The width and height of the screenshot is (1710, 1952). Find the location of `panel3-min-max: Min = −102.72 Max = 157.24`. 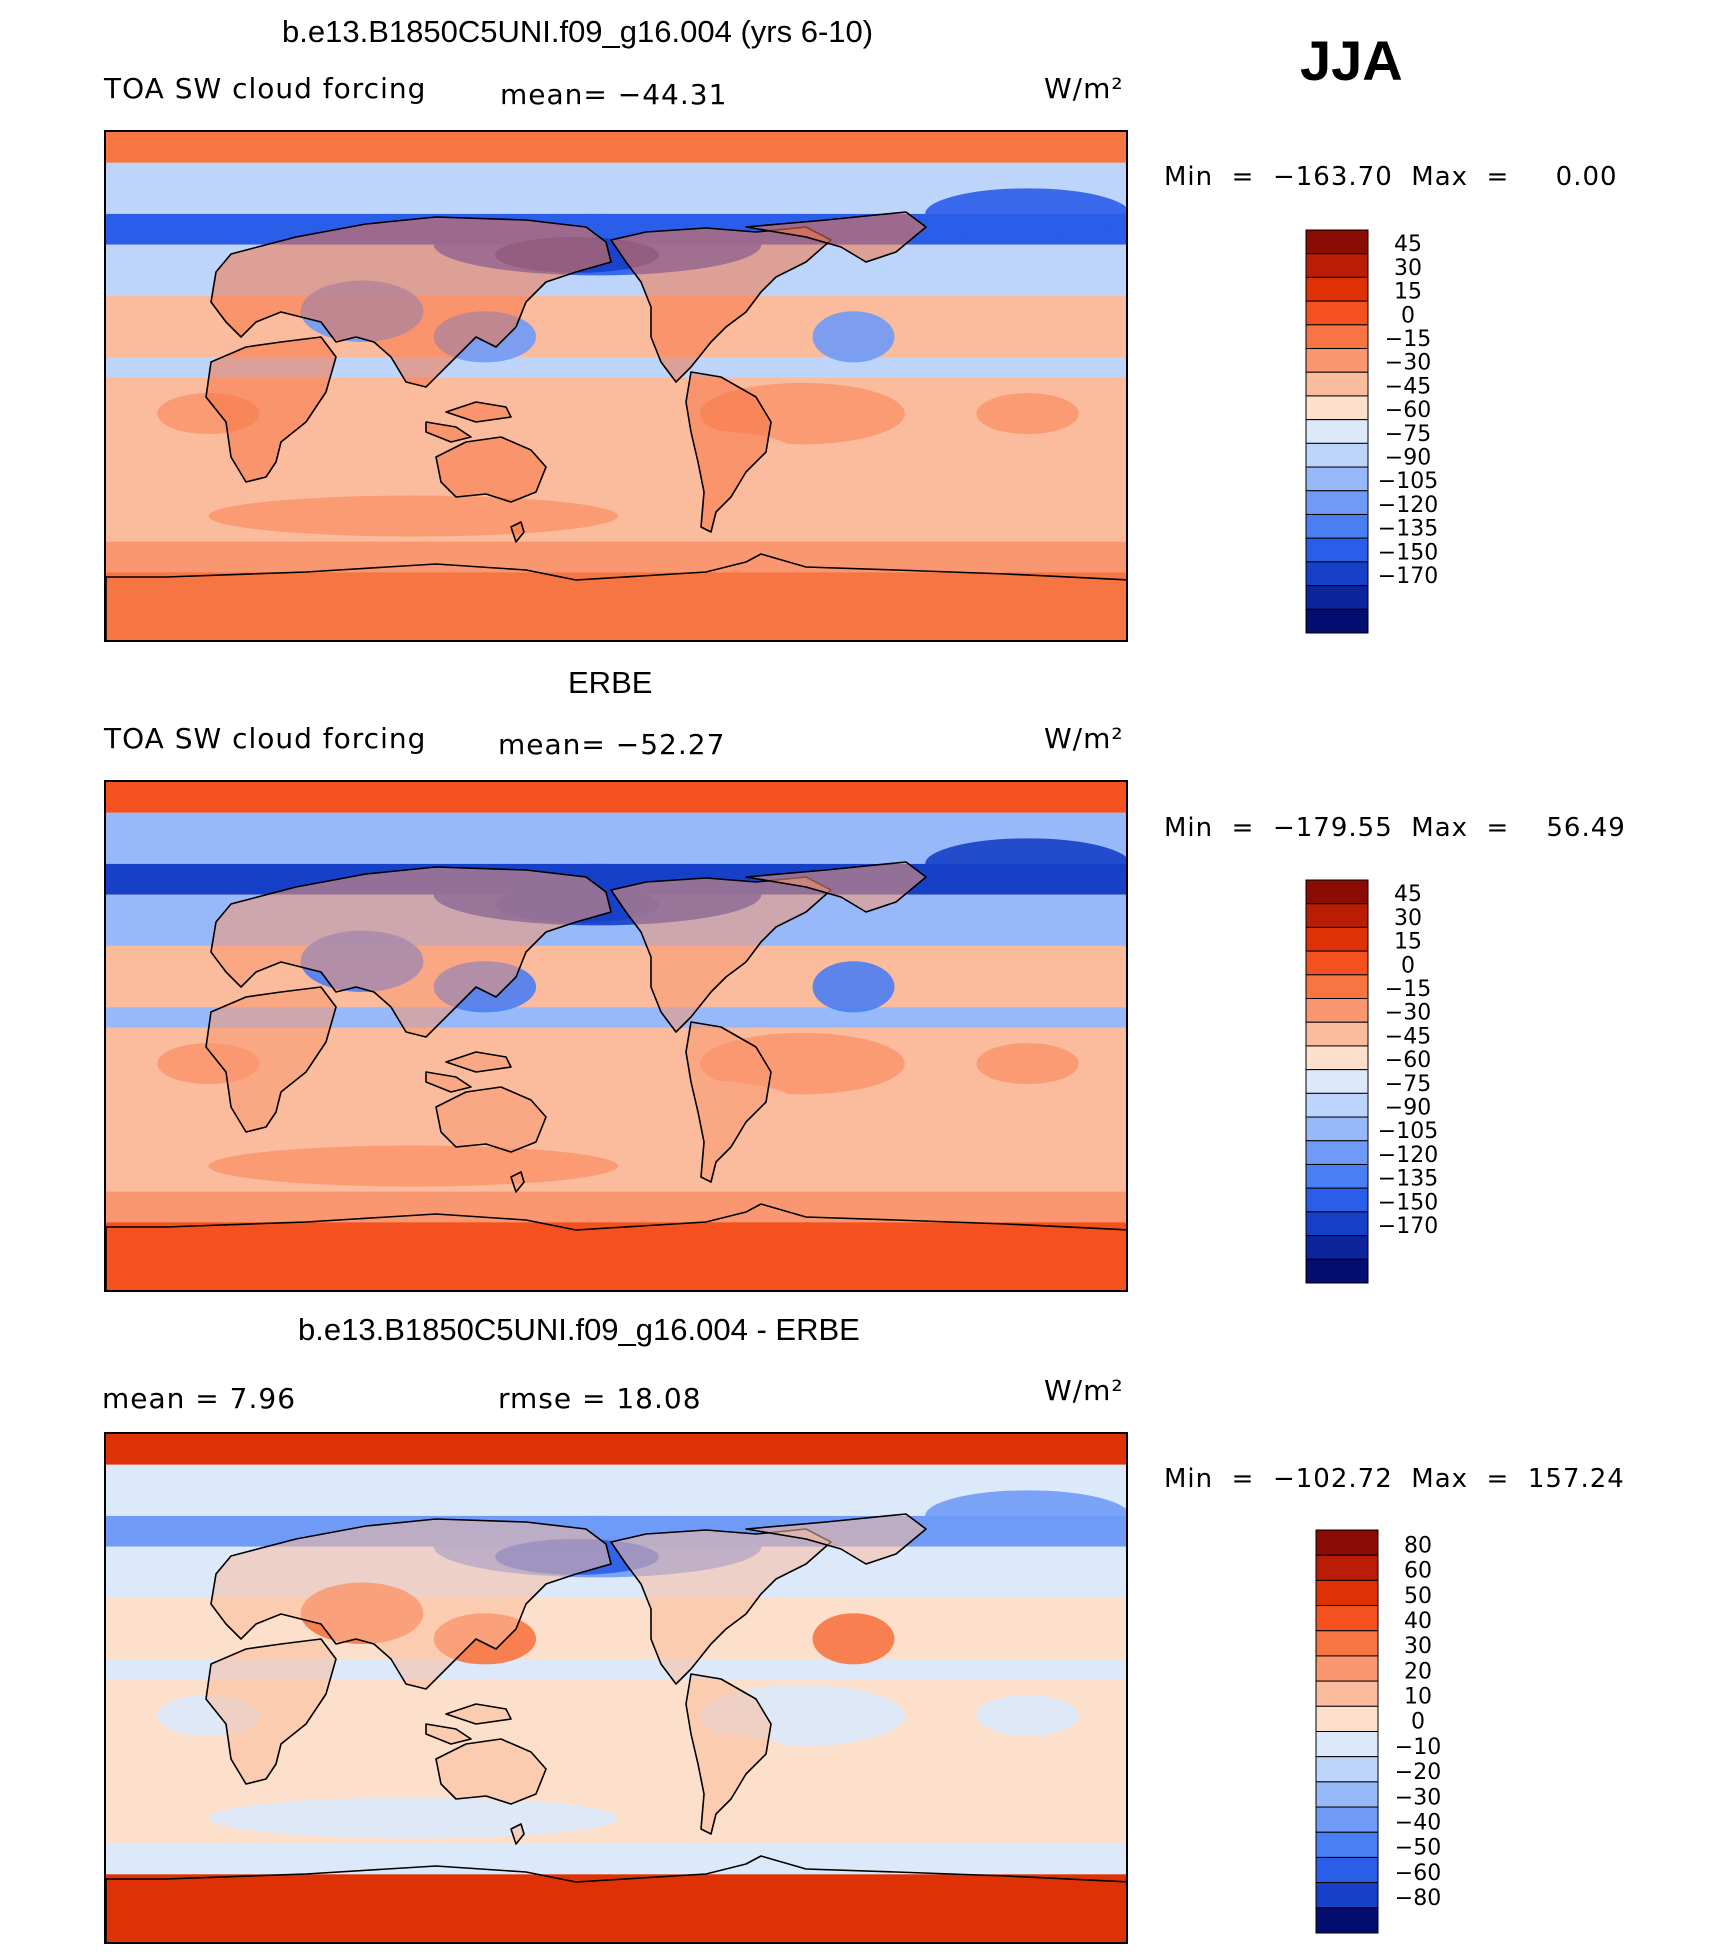

panel3-min-max: Min = −102.72 Max = 157.24 is located at coordinates (1394, 1479).